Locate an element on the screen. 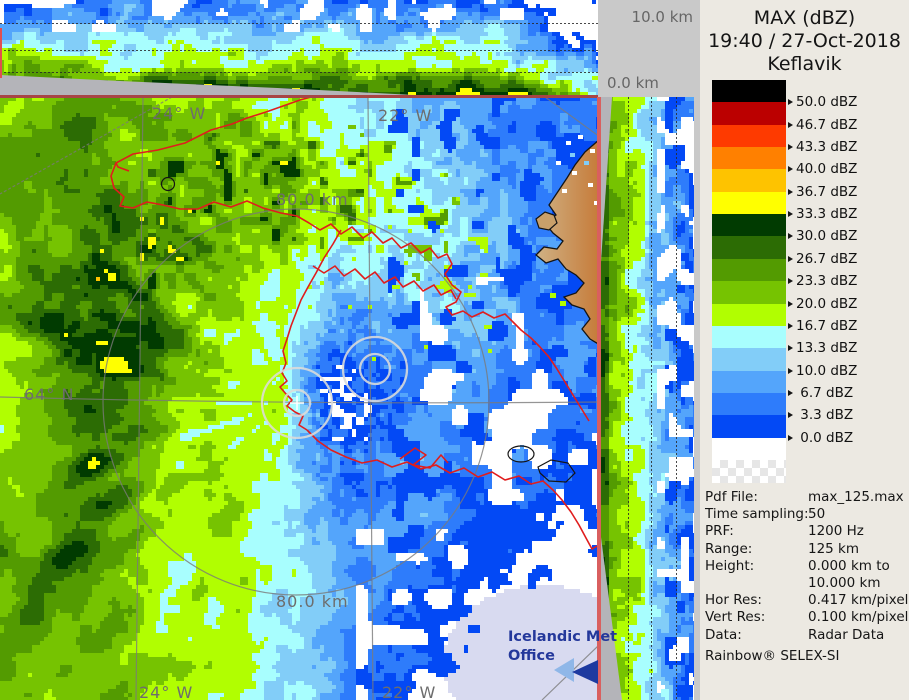  info-row-label: Data: is located at coordinates (723, 634).